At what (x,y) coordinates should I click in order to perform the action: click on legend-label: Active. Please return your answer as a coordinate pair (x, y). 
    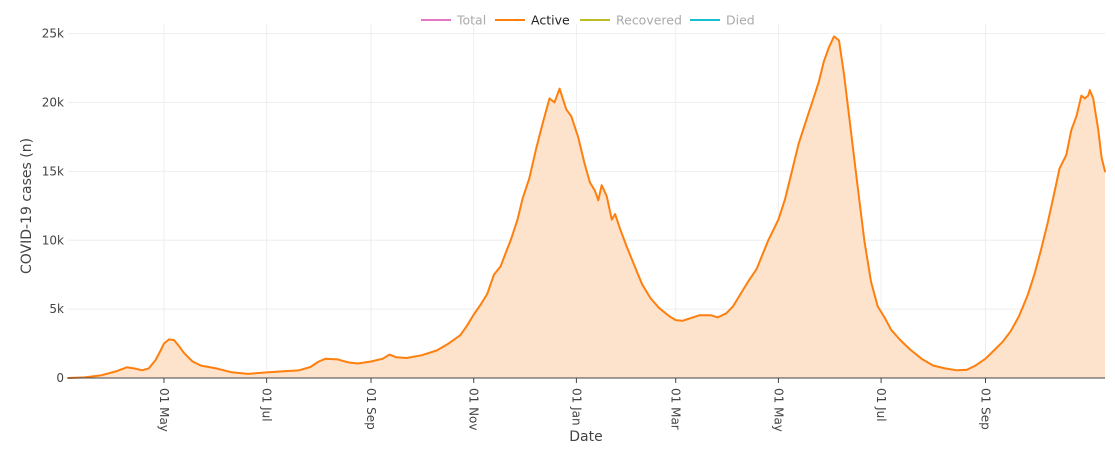
    Looking at the image, I should click on (550, 20).